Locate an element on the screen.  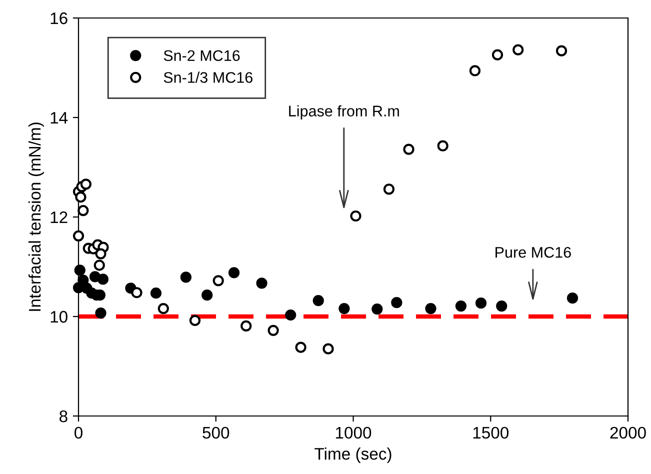
y-tick-label: 12 is located at coordinates (59, 217).